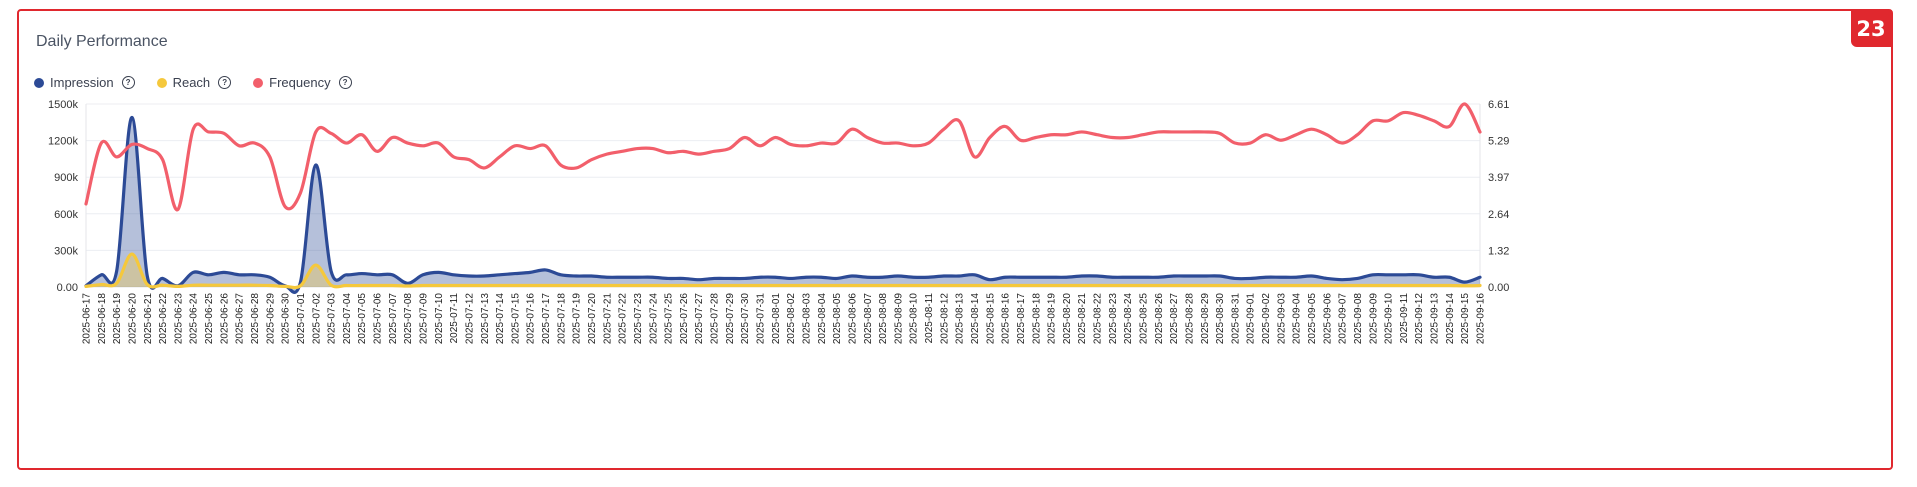 This screenshot has width=1917, height=487. Describe the element at coordinates (362, 319) in the screenshot. I see `x-tick-label: 2025-07-05` at that location.